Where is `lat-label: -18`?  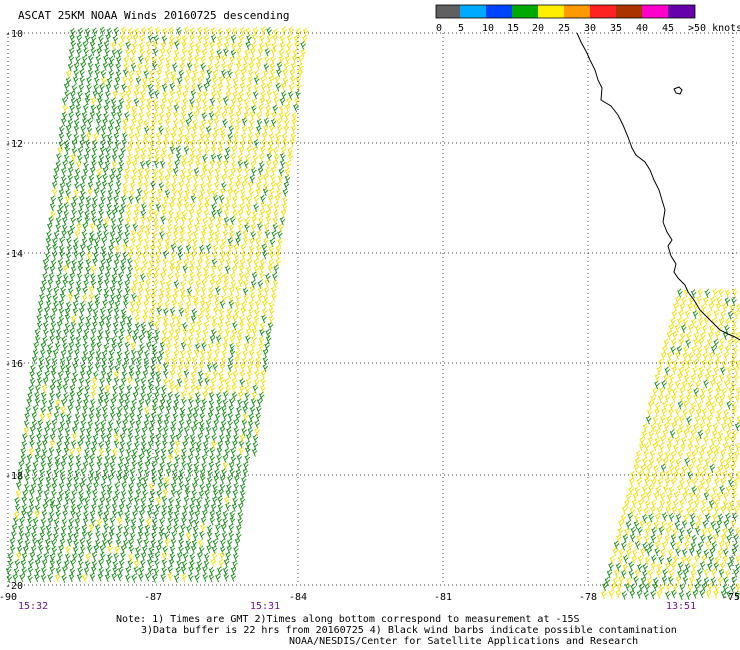 lat-label: -18 is located at coordinates (14, 476).